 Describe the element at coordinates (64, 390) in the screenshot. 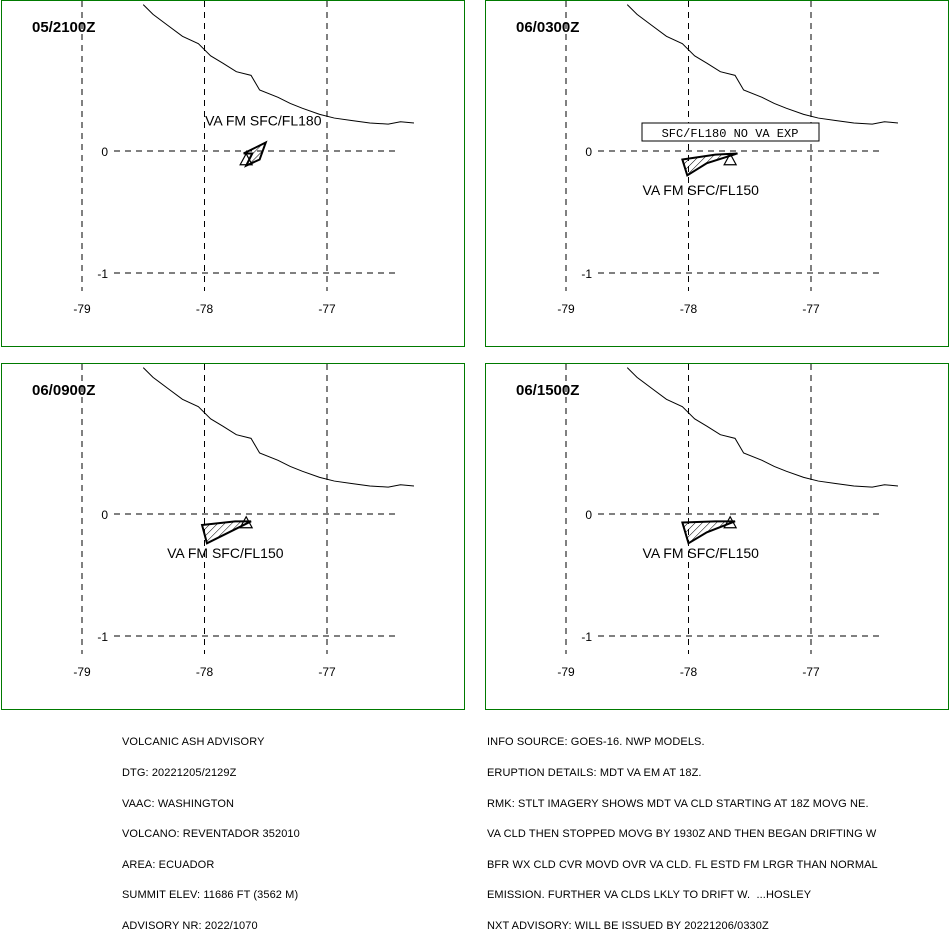

I see `panel-time-label: 06/0900Z` at that location.